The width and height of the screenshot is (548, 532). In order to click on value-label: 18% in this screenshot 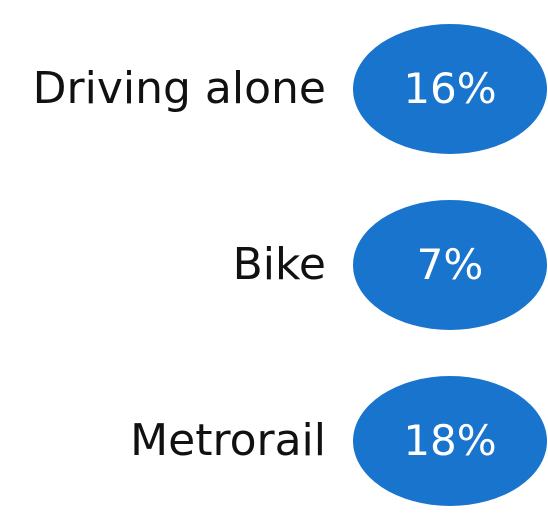, I will do `click(450, 440)`.